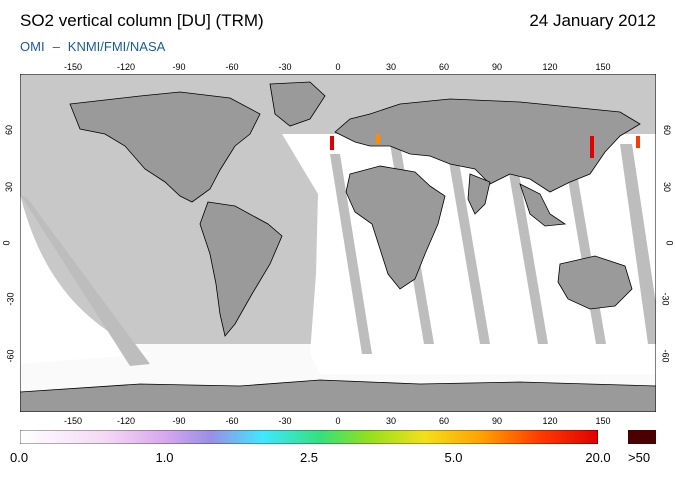 The height and width of the screenshot is (480, 676). What do you see at coordinates (126, 421) in the screenshot?
I see `lon-tick-bot--120: -120` at bounding box center [126, 421].